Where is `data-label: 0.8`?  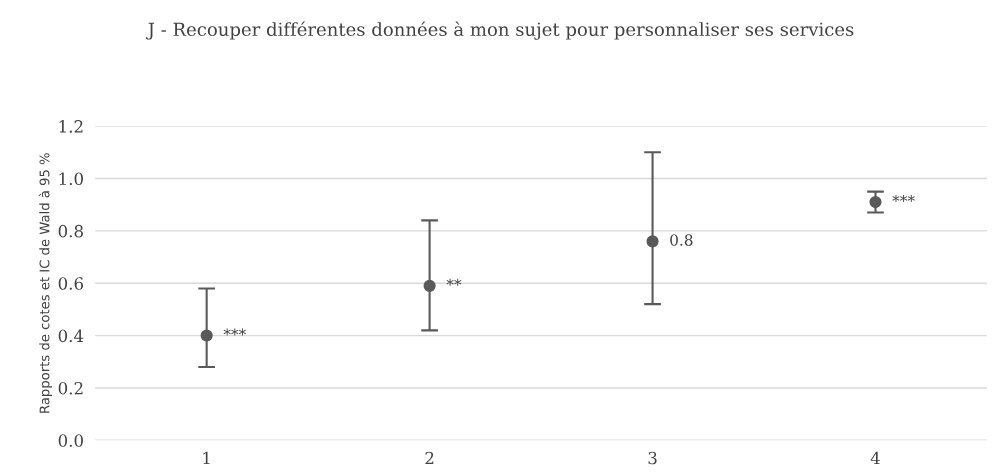 data-label: 0.8 is located at coordinates (681, 240).